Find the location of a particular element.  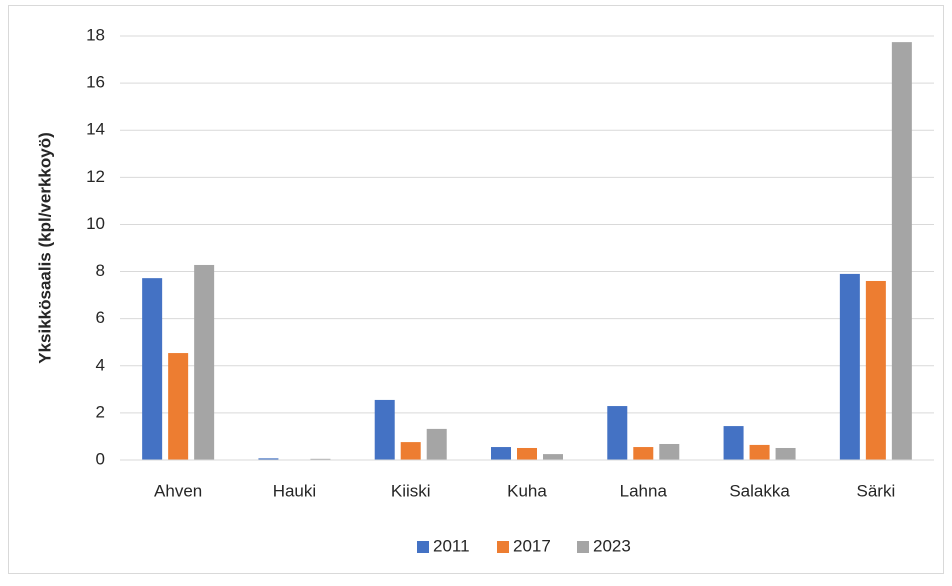

y-tick-label: 2 is located at coordinates (100, 411).